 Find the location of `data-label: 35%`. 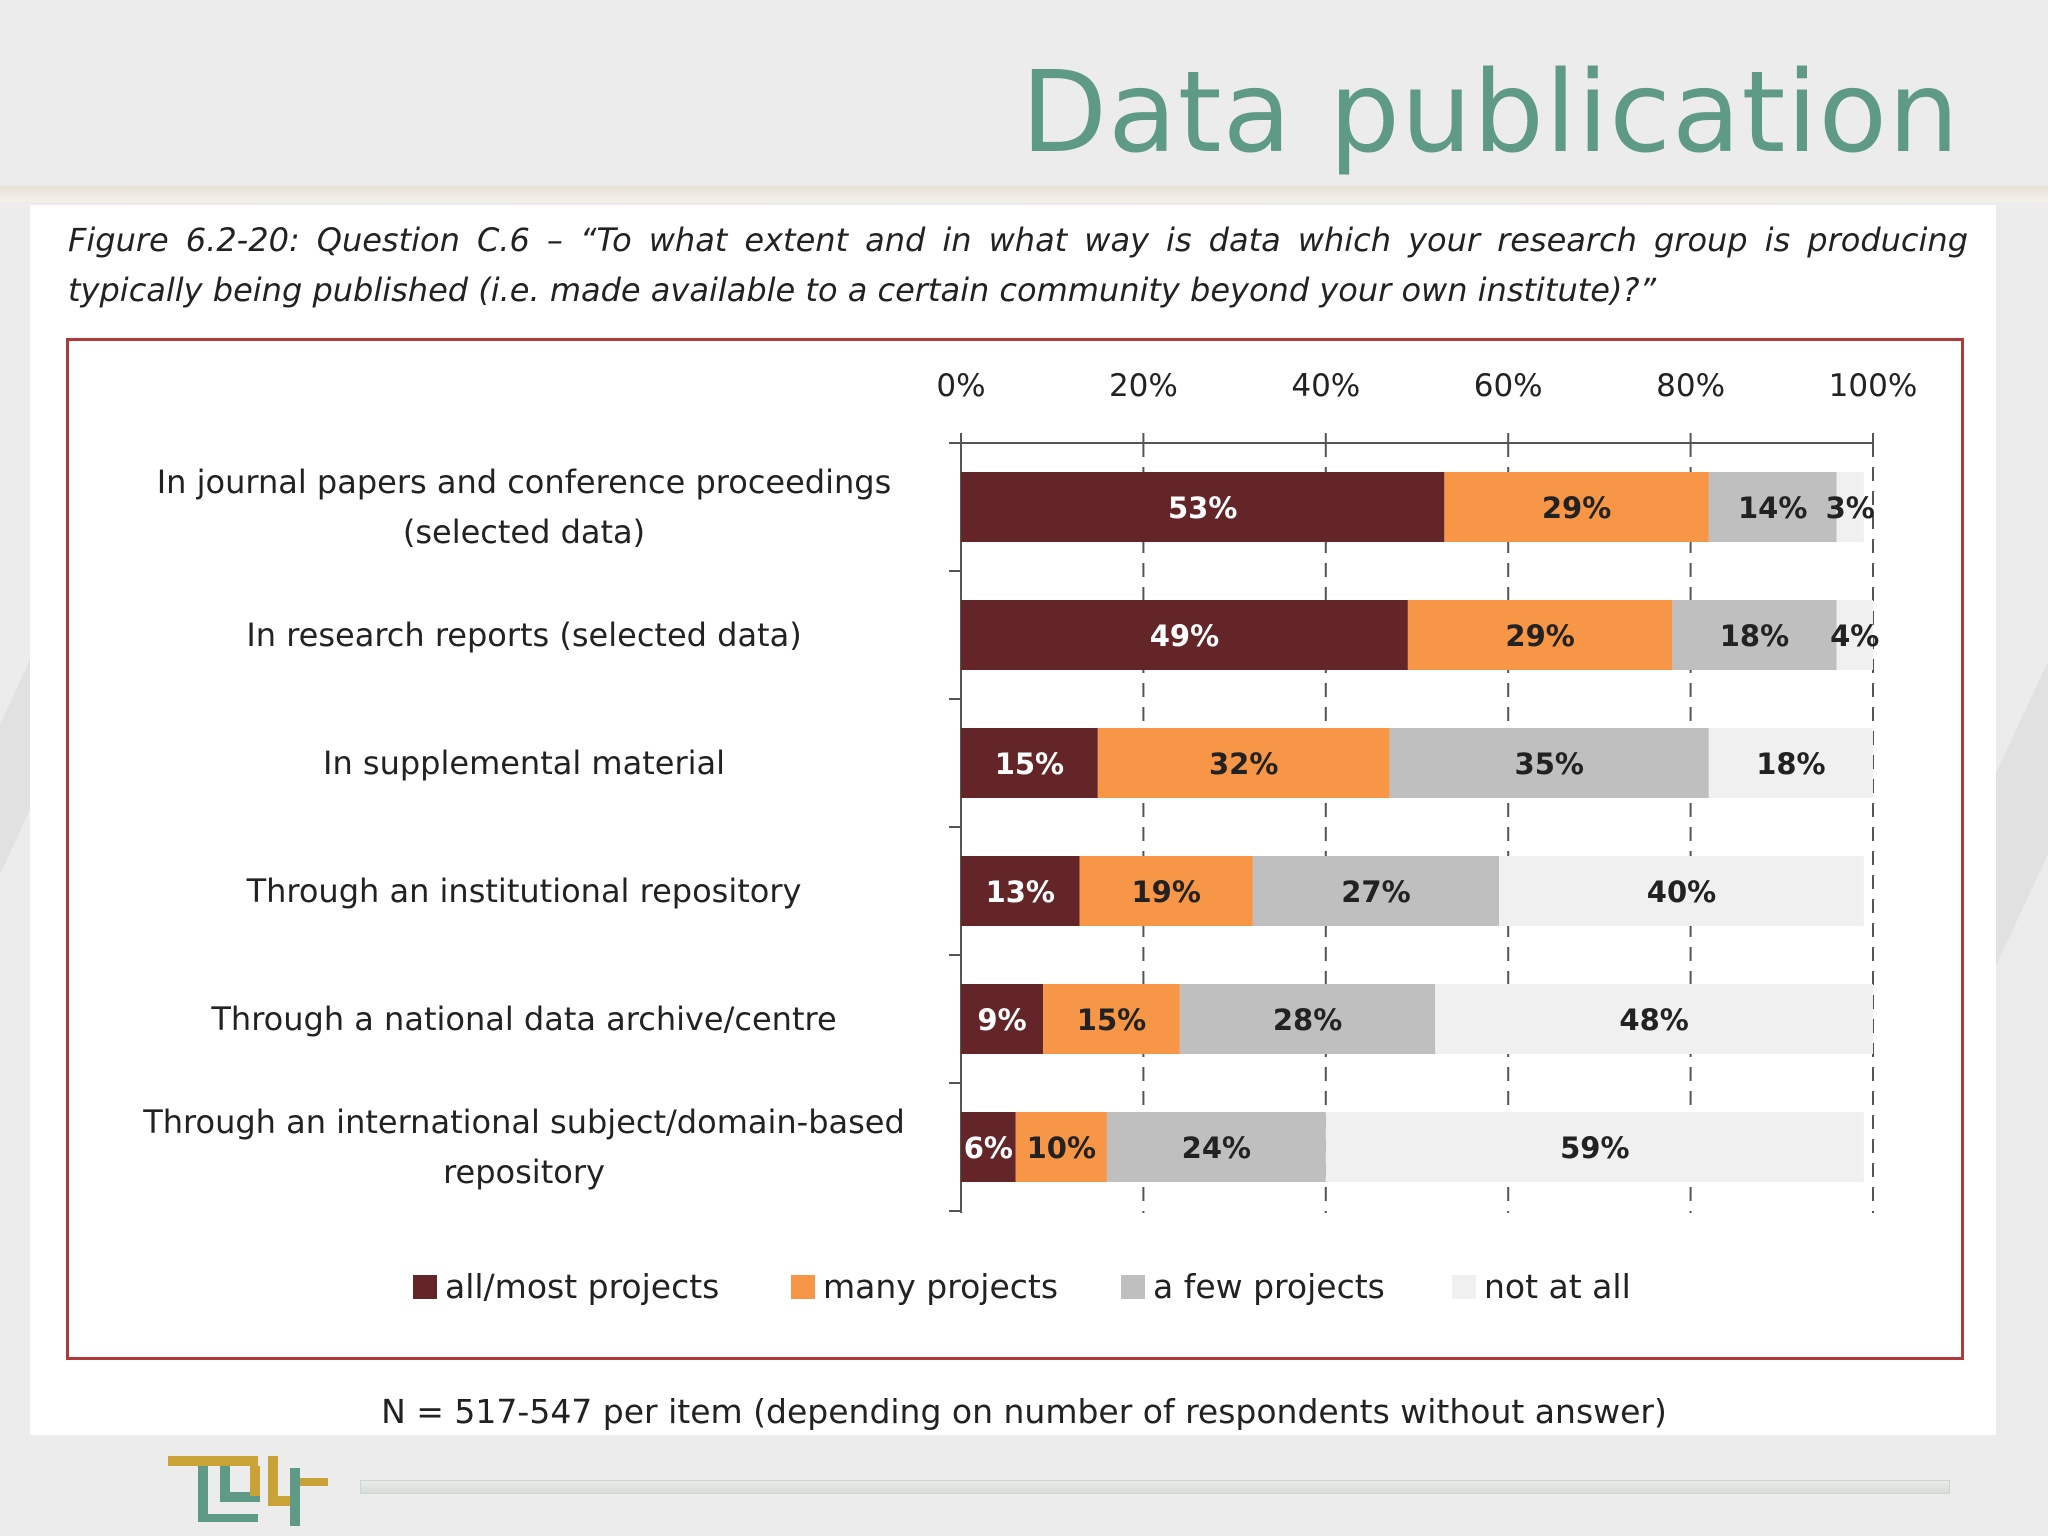

data-label: 35% is located at coordinates (1549, 764).